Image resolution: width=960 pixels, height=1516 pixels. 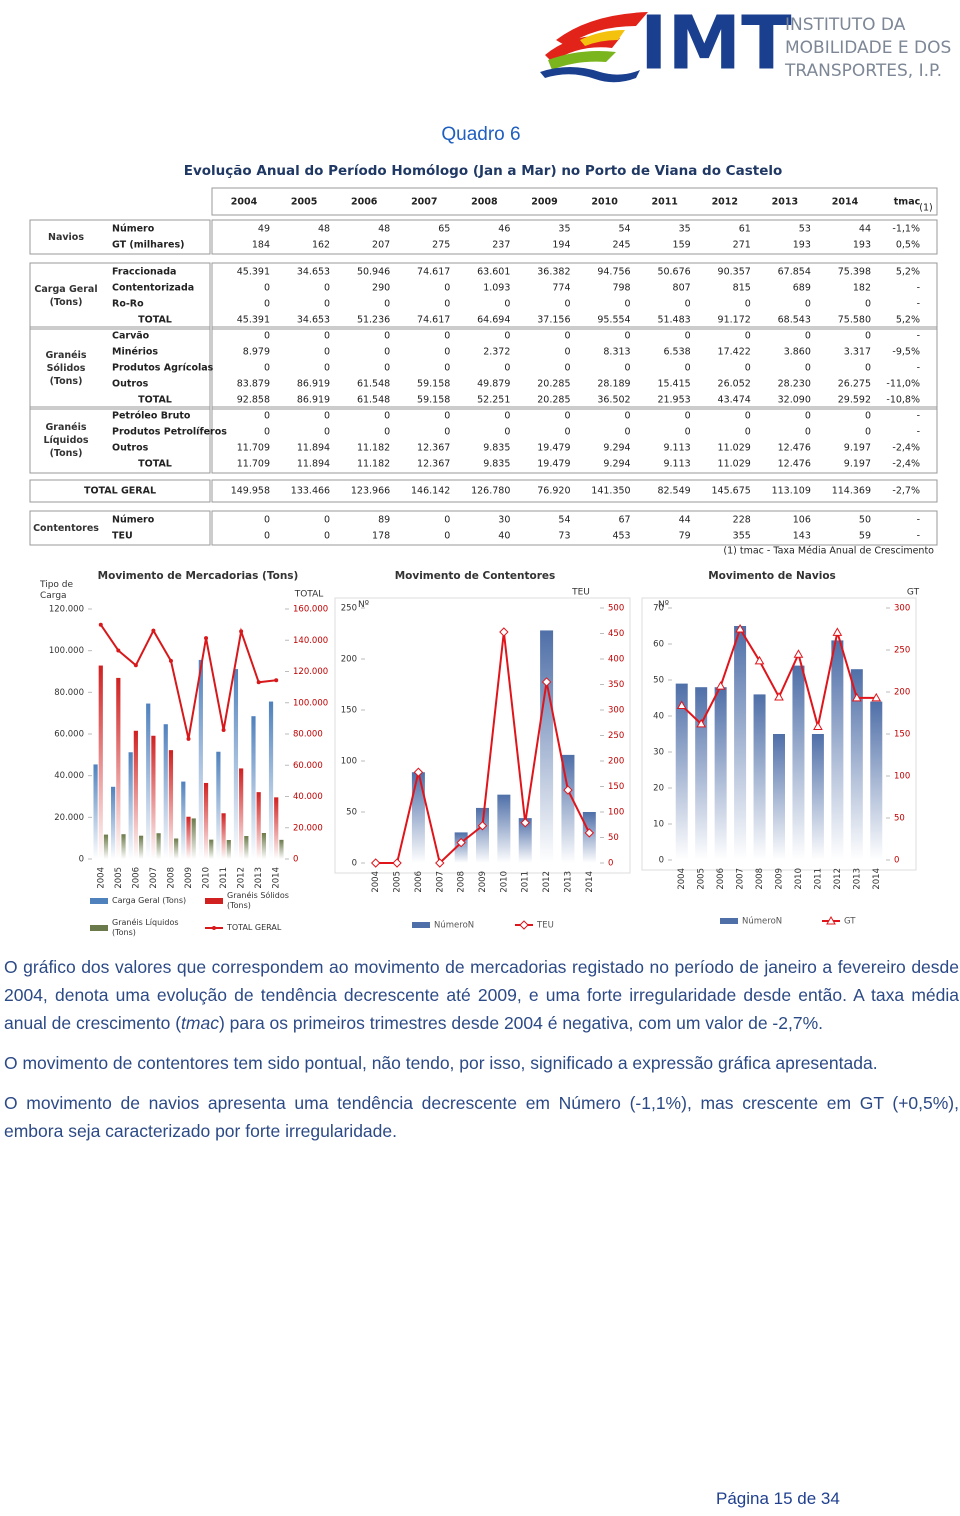 I want to click on cell: 162, so click(x=321, y=245).